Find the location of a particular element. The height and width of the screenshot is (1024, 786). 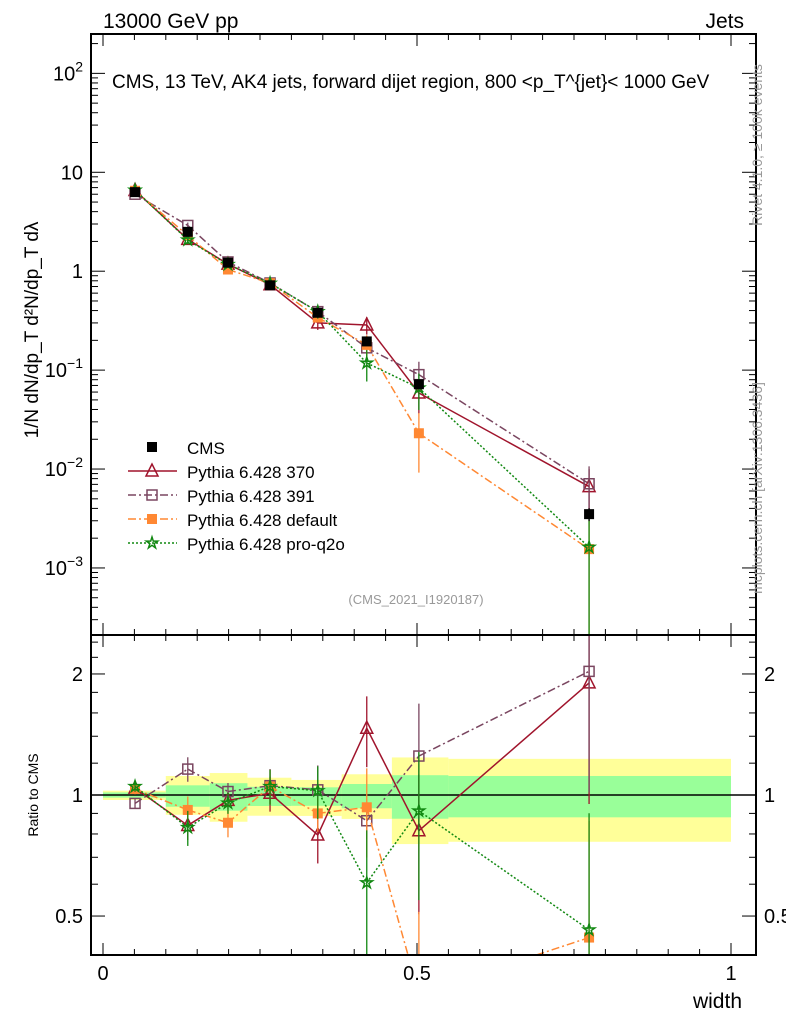

y-tick-label: 1 is located at coordinates (77, 272).